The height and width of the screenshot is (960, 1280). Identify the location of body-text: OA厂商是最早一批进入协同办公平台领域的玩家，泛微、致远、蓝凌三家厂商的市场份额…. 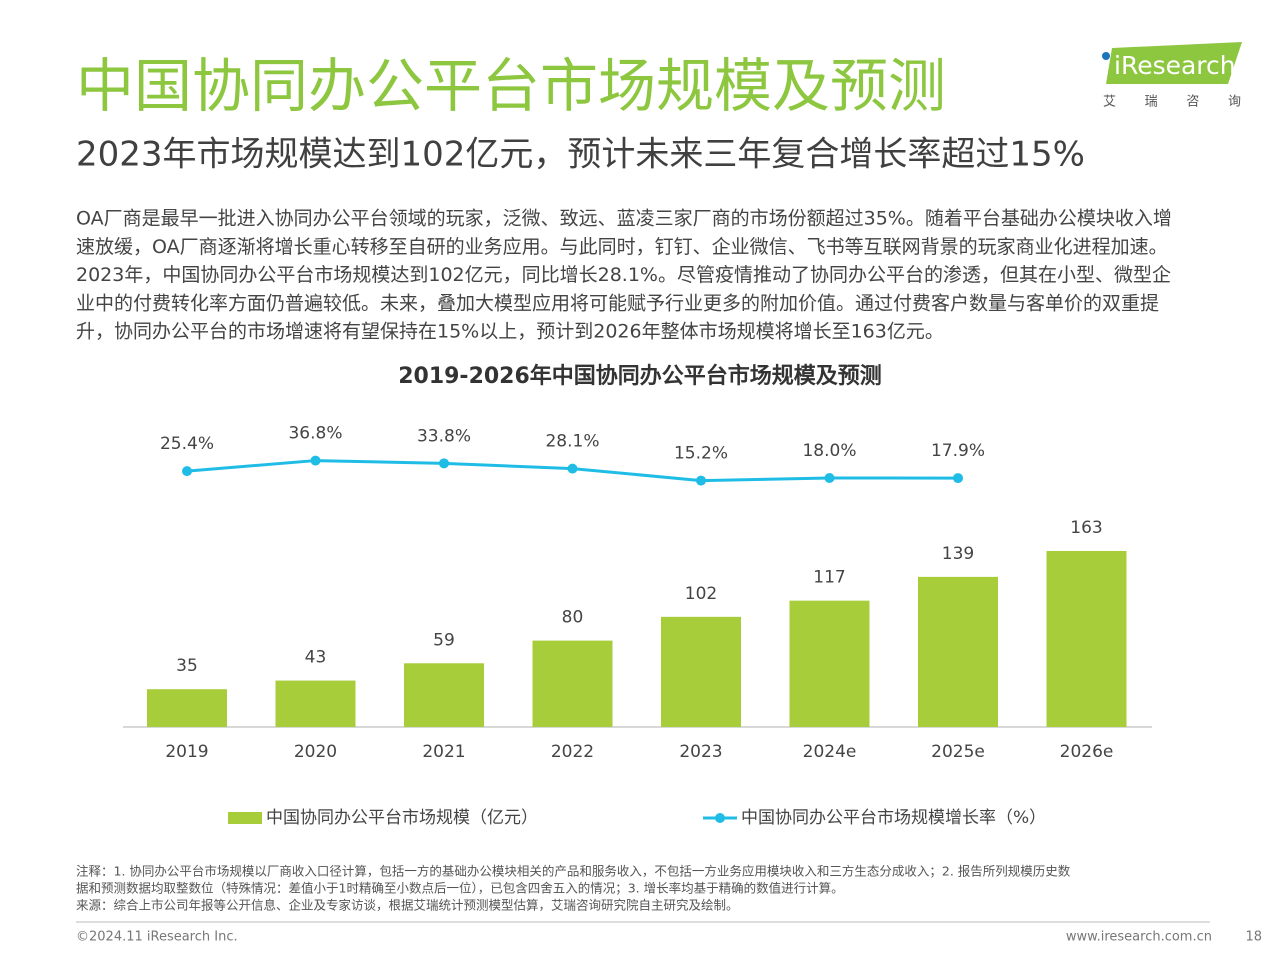
(624, 219).